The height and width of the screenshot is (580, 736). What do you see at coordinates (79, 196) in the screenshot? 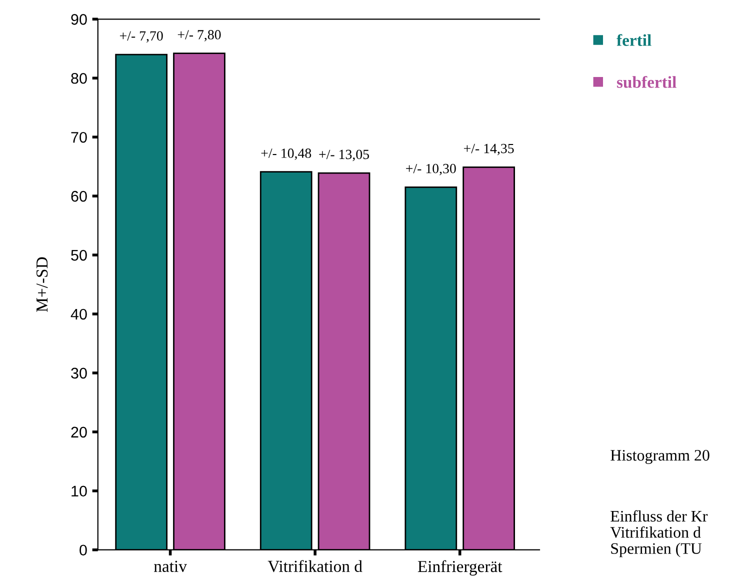
I see `y-tick-label: 60` at bounding box center [79, 196].